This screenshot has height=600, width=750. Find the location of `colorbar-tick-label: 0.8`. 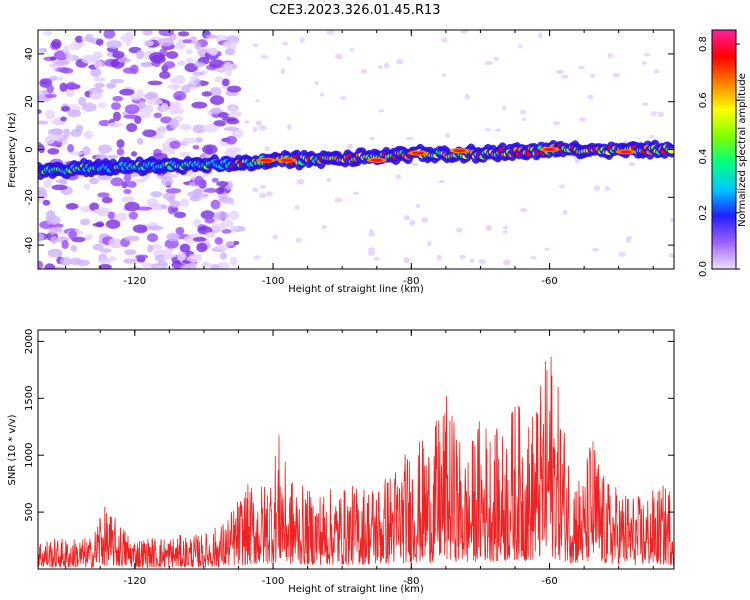

colorbar-tick-label: 0.8 is located at coordinates (703, 44).